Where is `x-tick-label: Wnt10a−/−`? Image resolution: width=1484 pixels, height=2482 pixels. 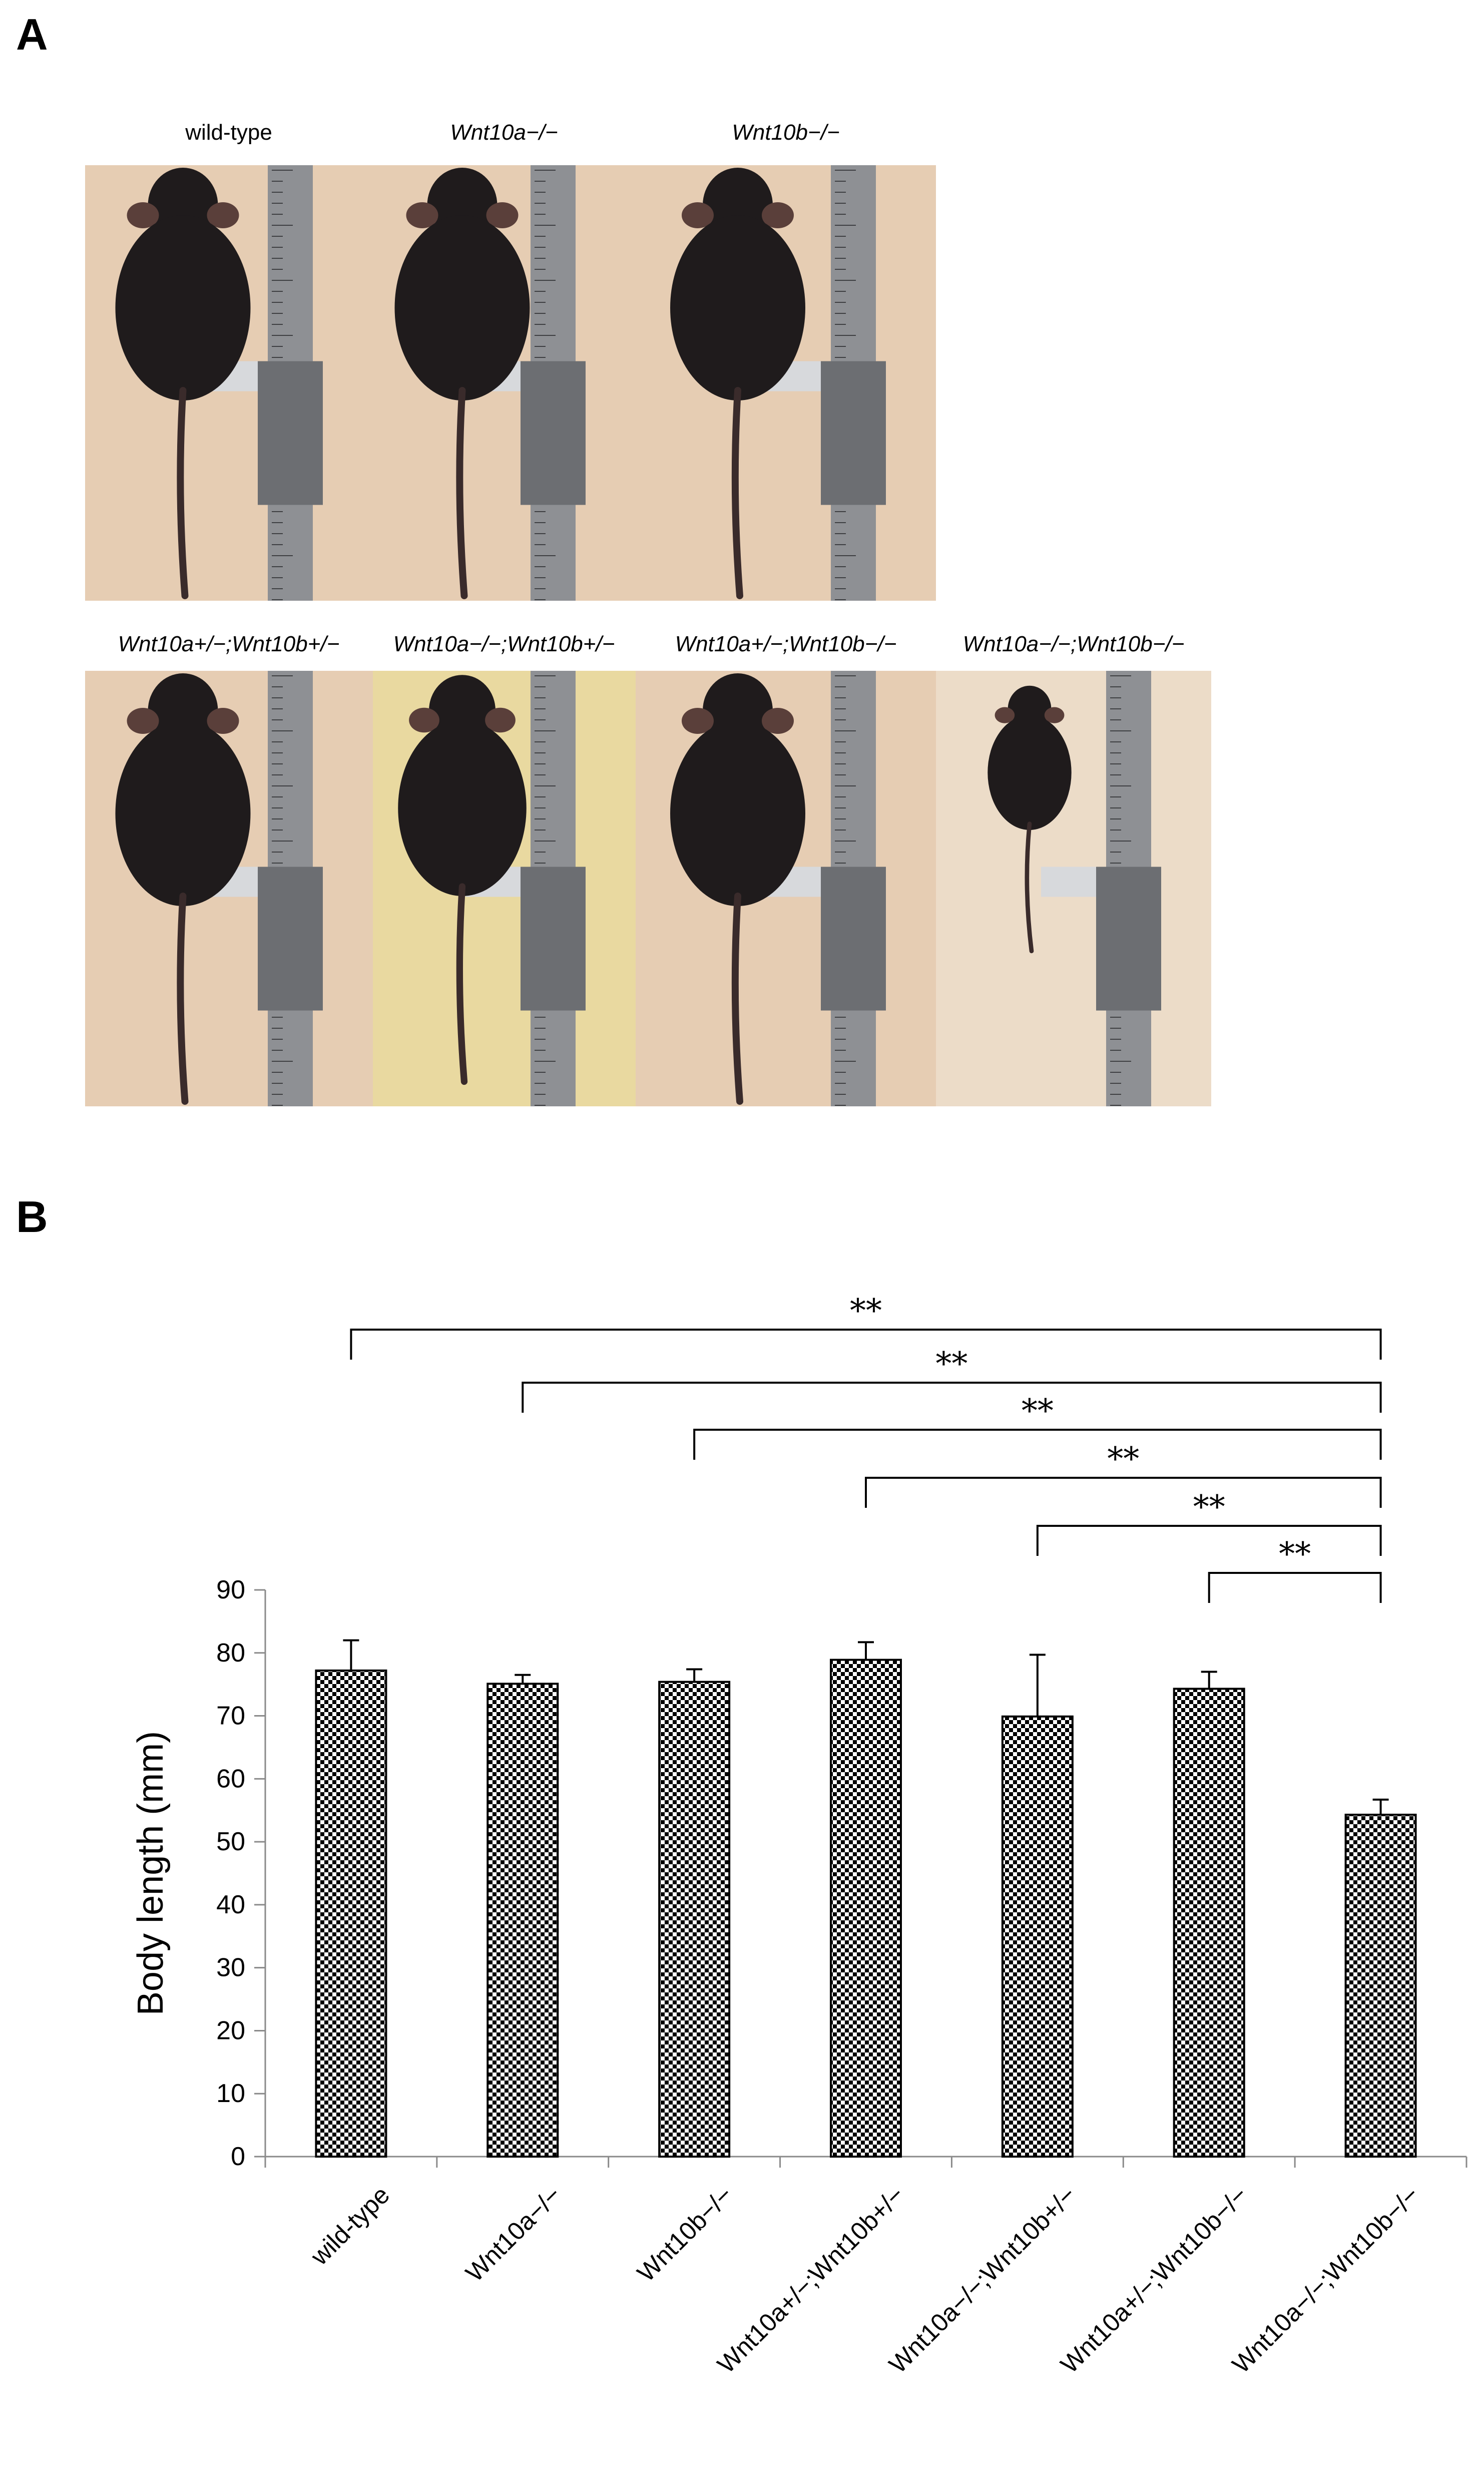
x-tick-label: Wnt10a−/− is located at coordinates (513, 2234).